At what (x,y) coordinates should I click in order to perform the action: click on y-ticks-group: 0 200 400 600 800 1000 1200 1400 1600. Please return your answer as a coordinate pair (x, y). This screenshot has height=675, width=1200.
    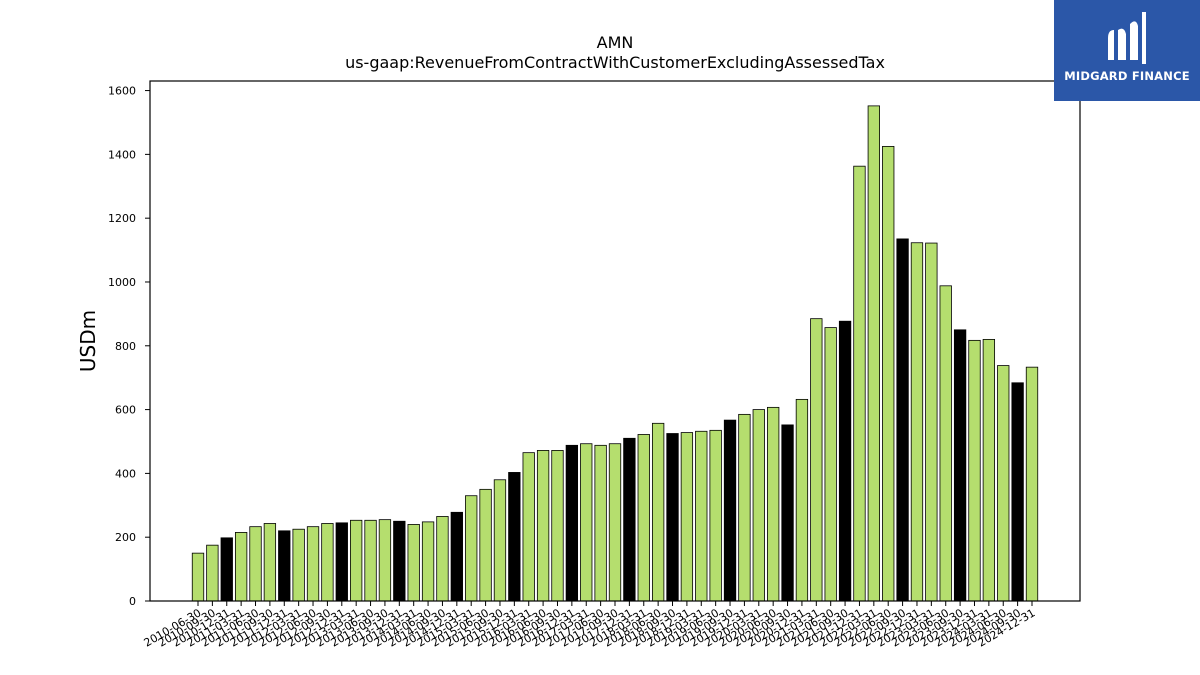
    Looking at the image, I should click on (129, 346).